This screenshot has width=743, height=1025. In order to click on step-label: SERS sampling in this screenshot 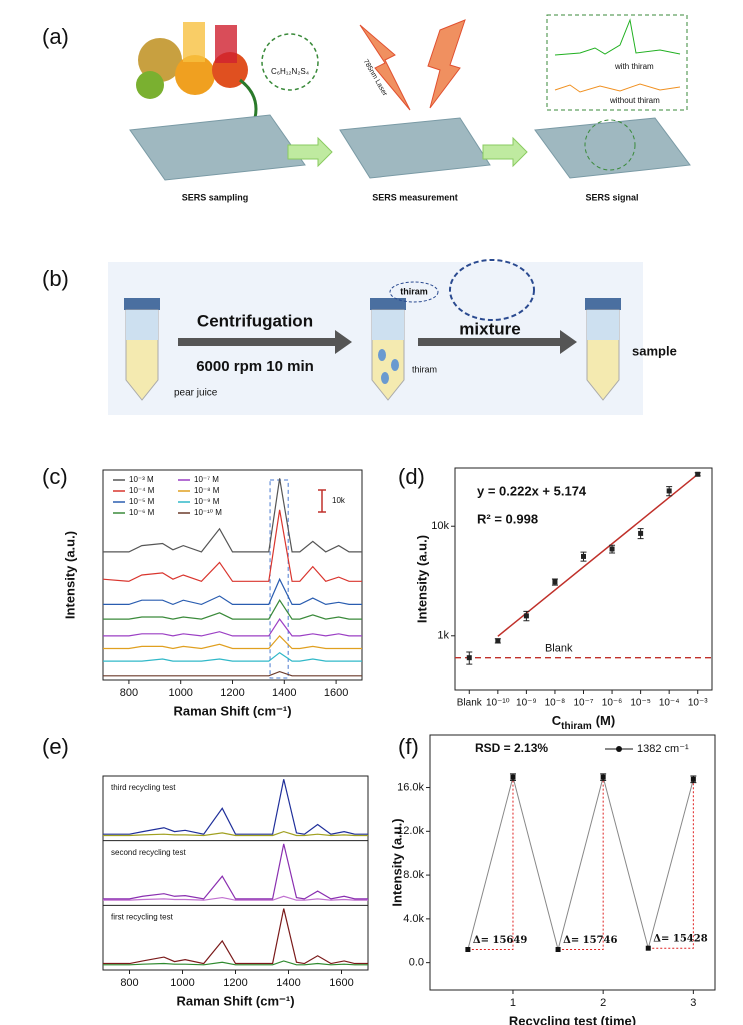, I will do `click(215, 197)`.